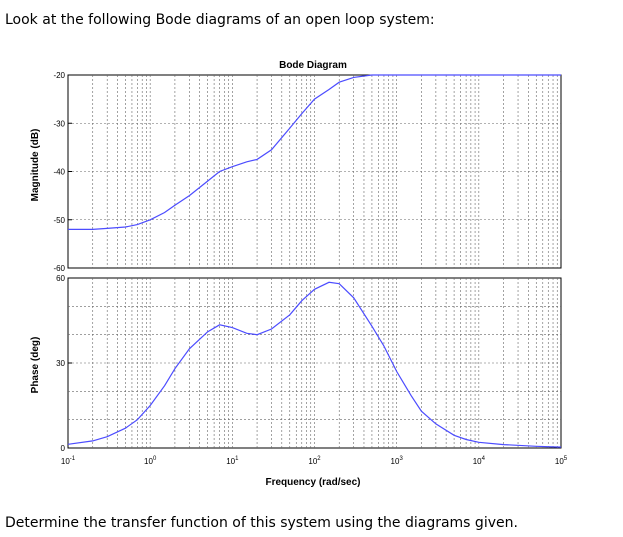  What do you see at coordinates (561, 461) in the screenshot?
I see `xtick-label: 10⁵` at bounding box center [561, 461].